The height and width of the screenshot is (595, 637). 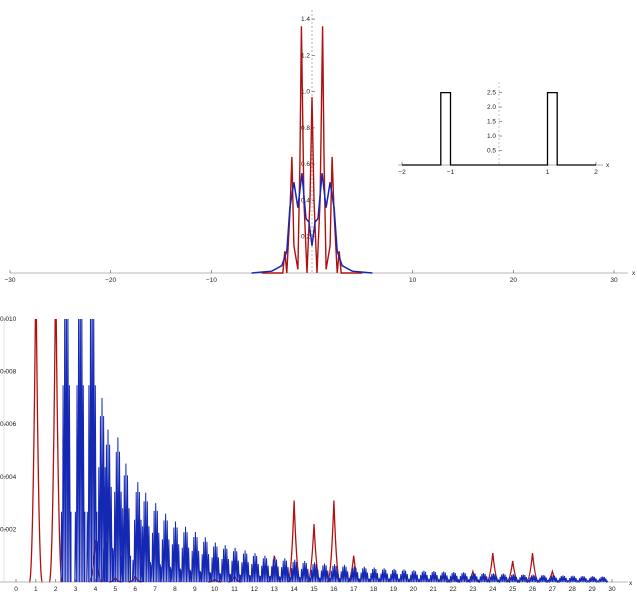 I want to click on x-tick-label: 27, so click(x=553, y=589).